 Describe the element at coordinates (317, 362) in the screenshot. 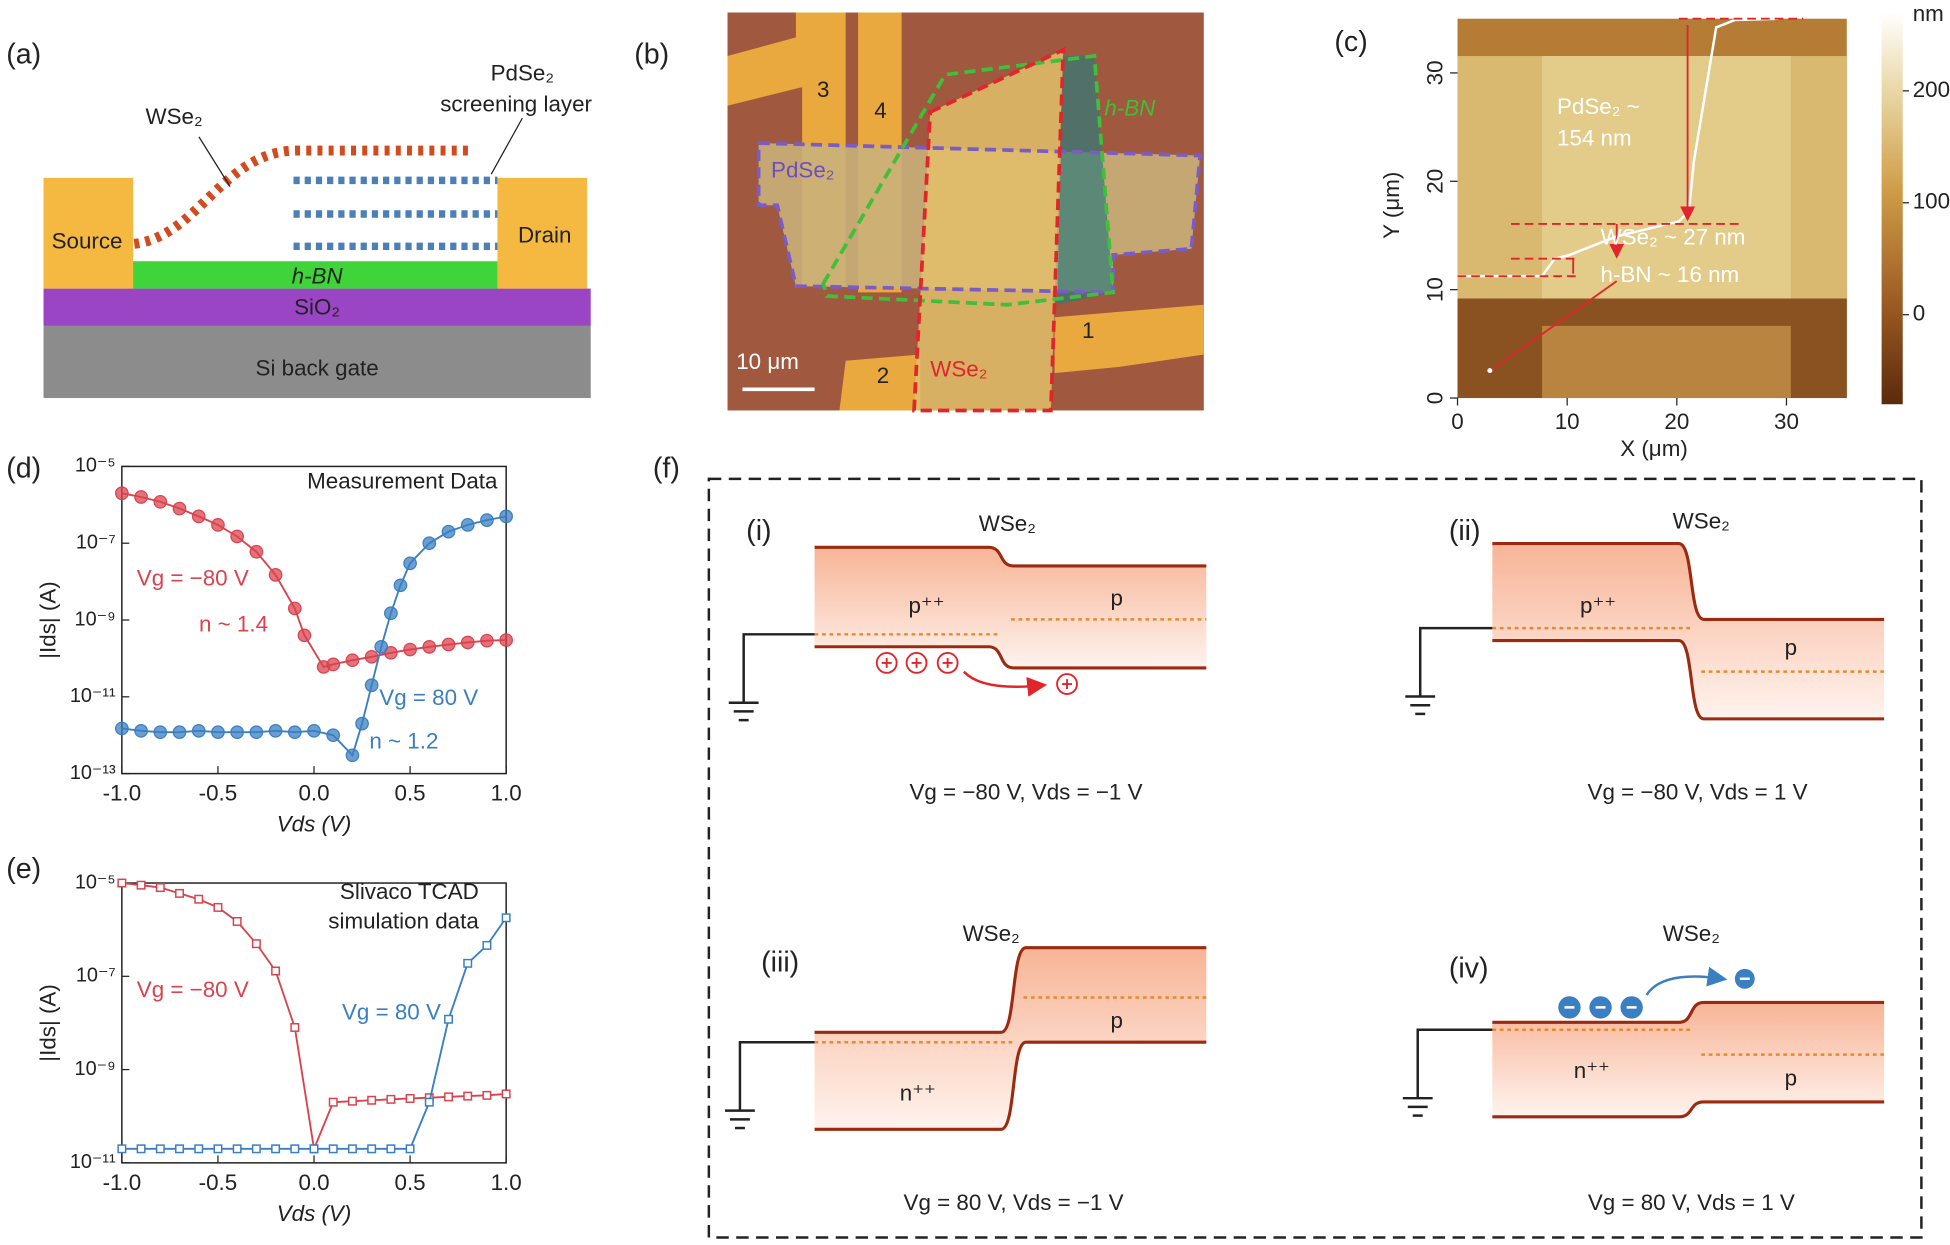

I see `si-layer` at that location.